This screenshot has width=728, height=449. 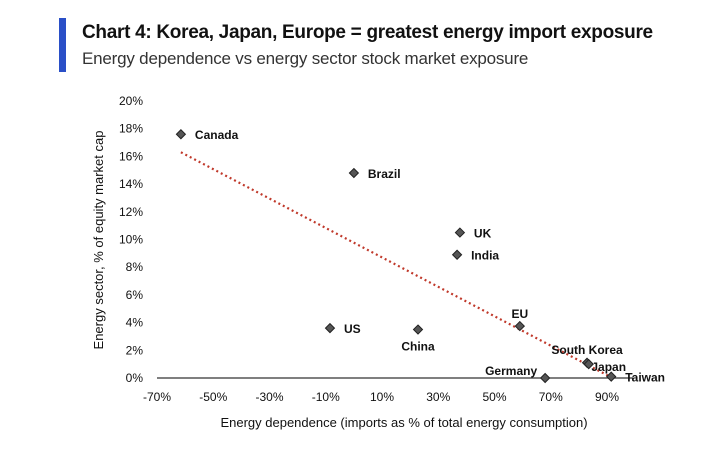 What do you see at coordinates (352, 329) in the screenshot?
I see `point-label: US` at bounding box center [352, 329].